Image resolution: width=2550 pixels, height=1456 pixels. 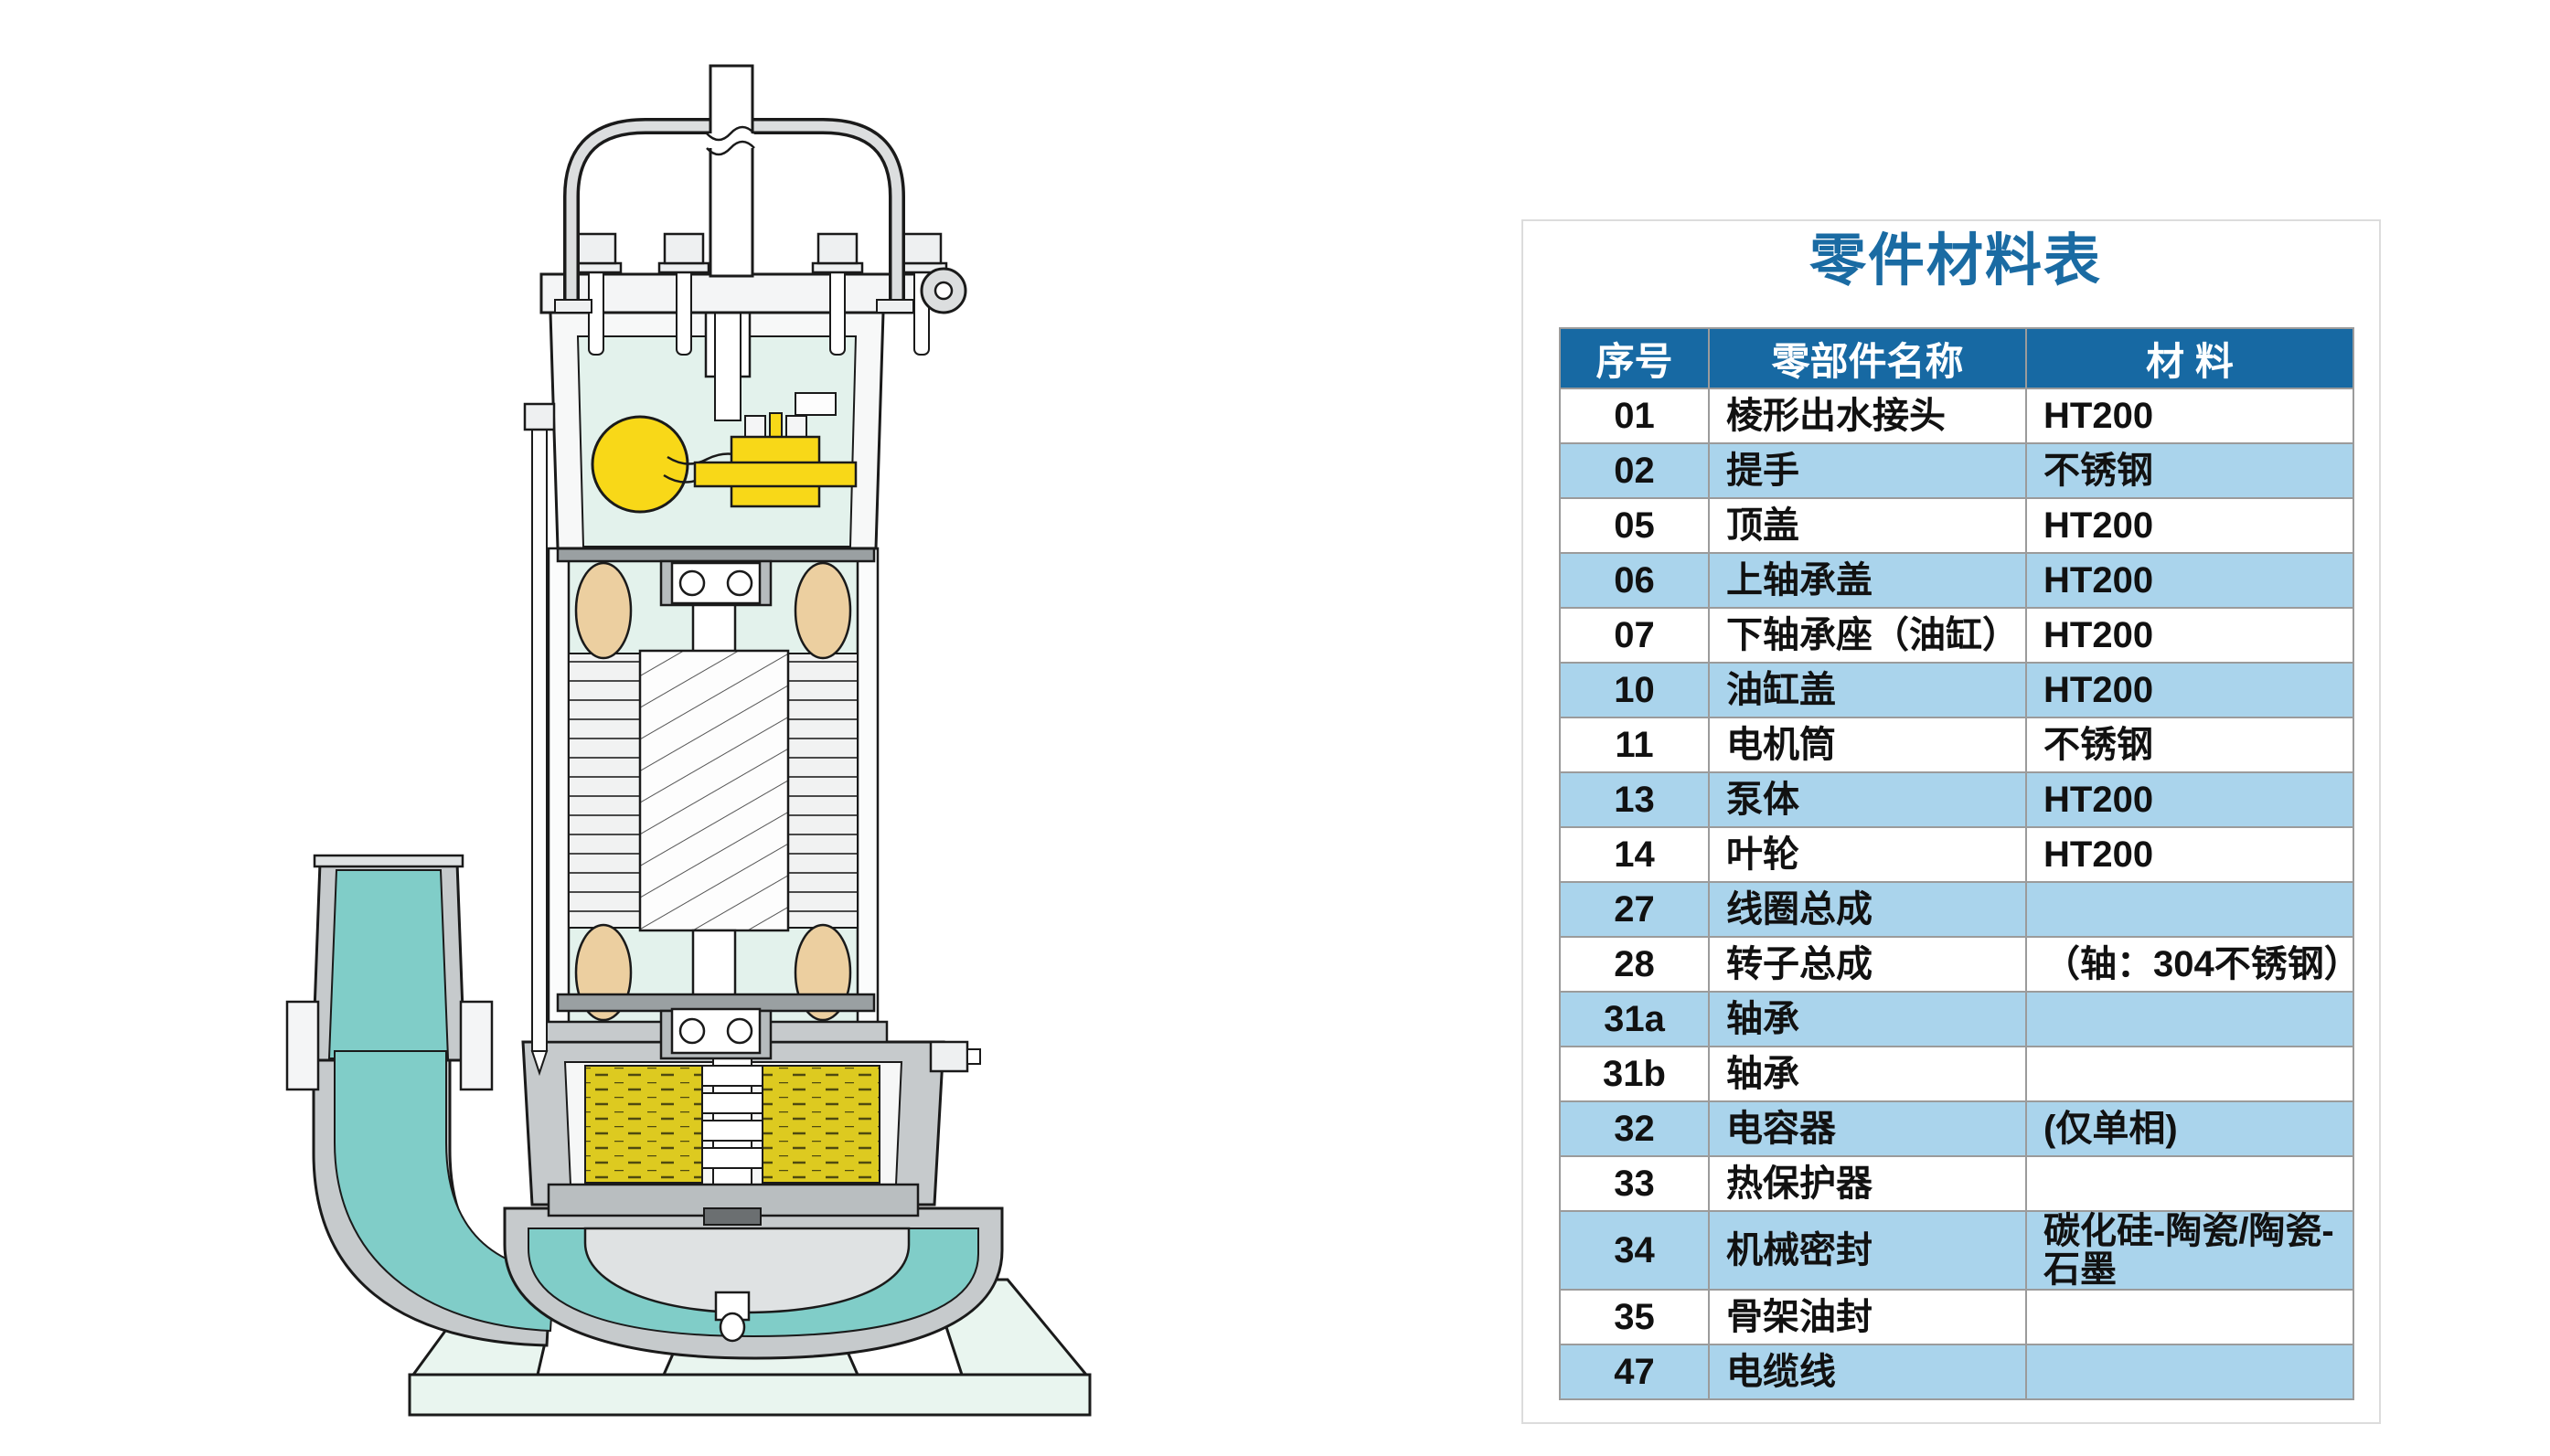 I want to click on cell-name-33: 热保护器, so click(x=1867, y=1184).